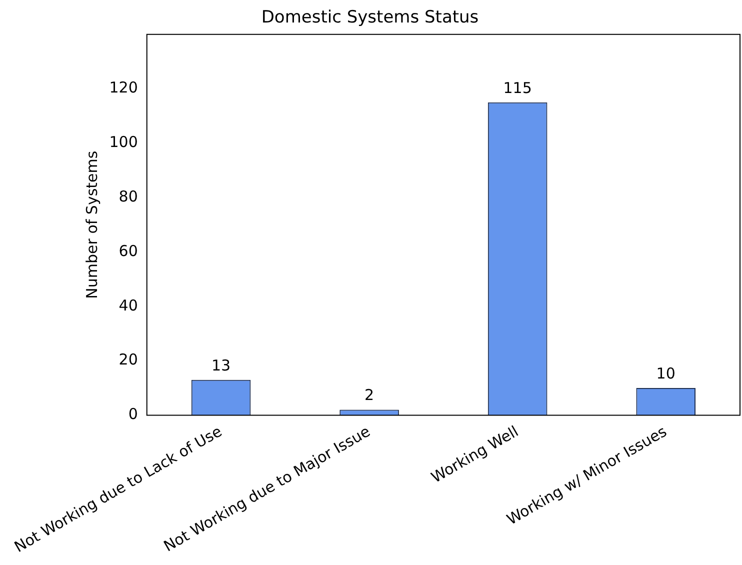 Image resolution: width=742 pixels, height=565 pixels. What do you see at coordinates (128, 359) in the screenshot?
I see `y-tick-label: 20` at bounding box center [128, 359].